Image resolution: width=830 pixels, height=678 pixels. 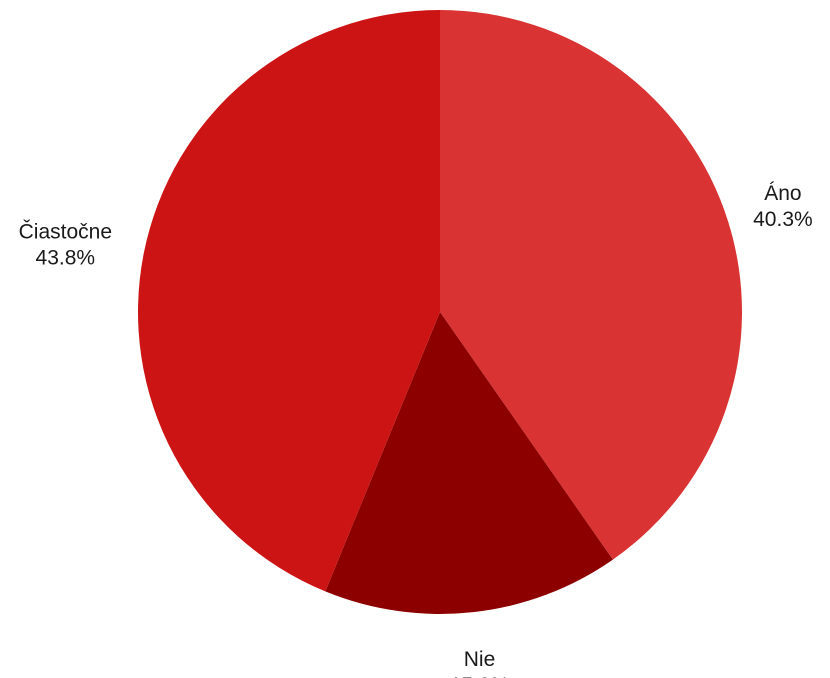 What do you see at coordinates (480, 676) in the screenshot?
I see `pie-label-value: 15.9%` at bounding box center [480, 676].